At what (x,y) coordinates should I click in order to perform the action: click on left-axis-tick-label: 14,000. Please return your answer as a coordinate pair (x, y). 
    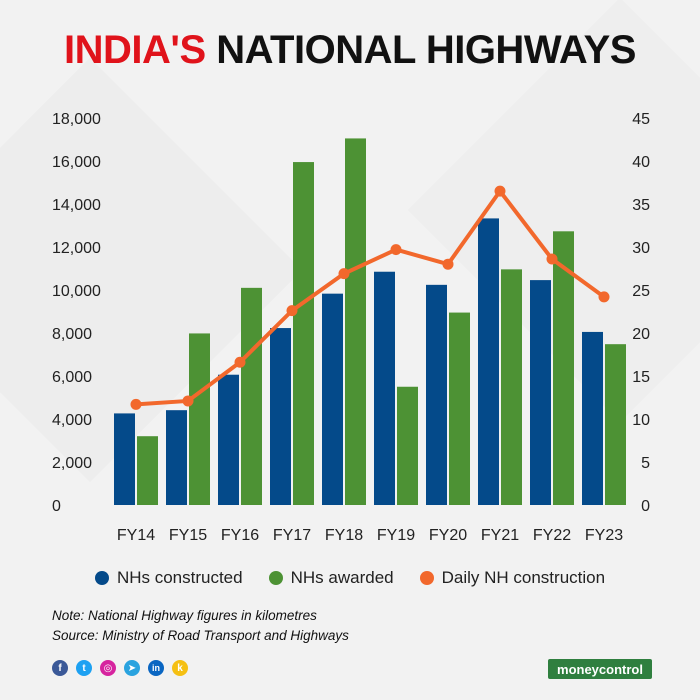
    Looking at the image, I should click on (76, 205).